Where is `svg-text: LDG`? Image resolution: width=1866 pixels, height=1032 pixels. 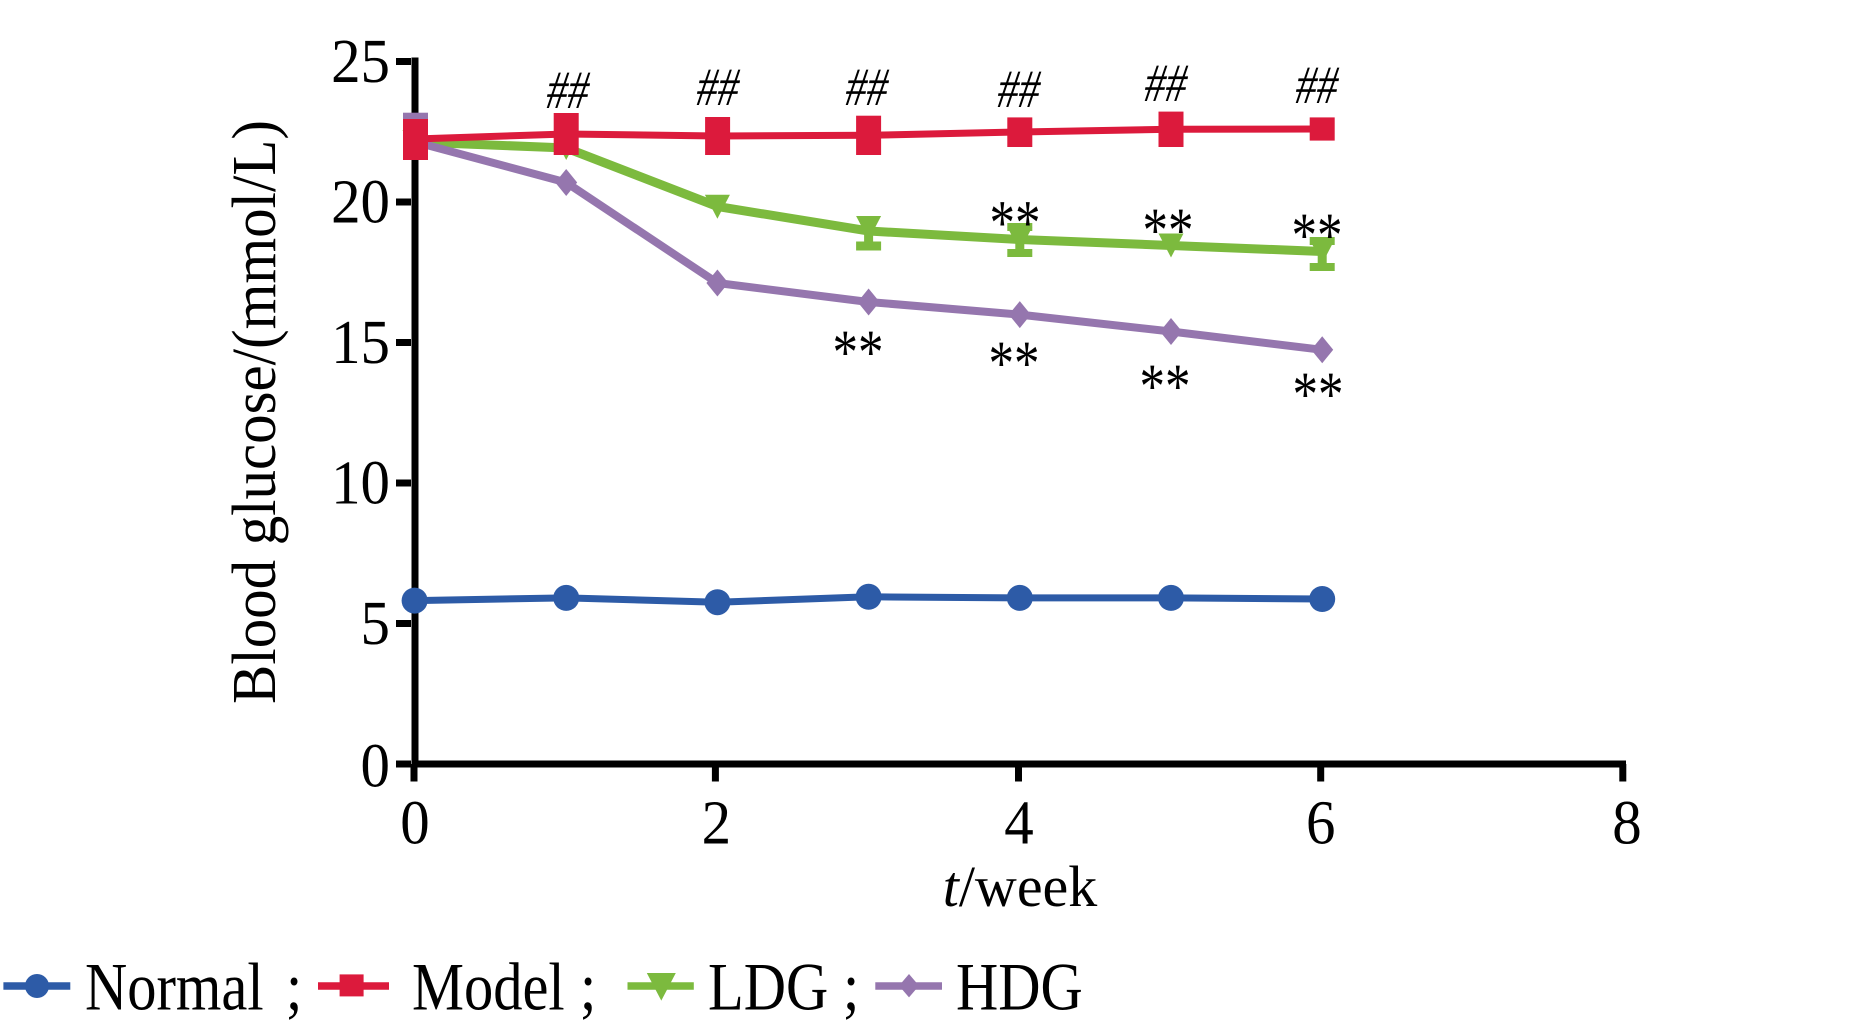 svg-text: LDG is located at coordinates (768, 986).